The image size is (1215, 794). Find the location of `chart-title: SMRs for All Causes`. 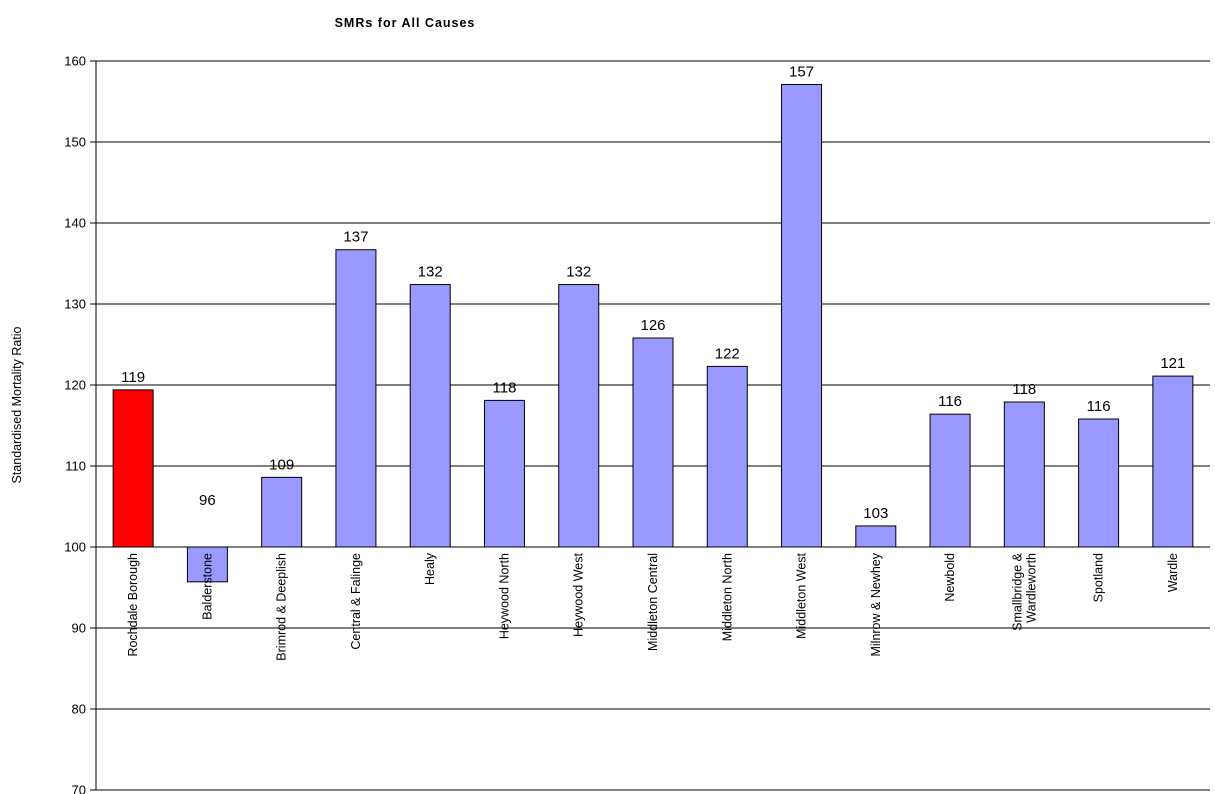

chart-title: SMRs for All Causes is located at coordinates (405, 23).